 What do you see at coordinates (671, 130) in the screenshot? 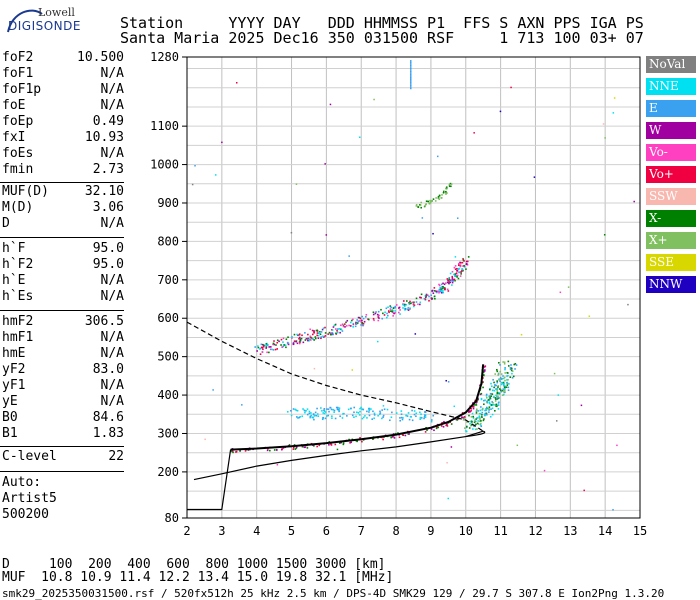
I see `legend-item: W` at bounding box center [671, 130].